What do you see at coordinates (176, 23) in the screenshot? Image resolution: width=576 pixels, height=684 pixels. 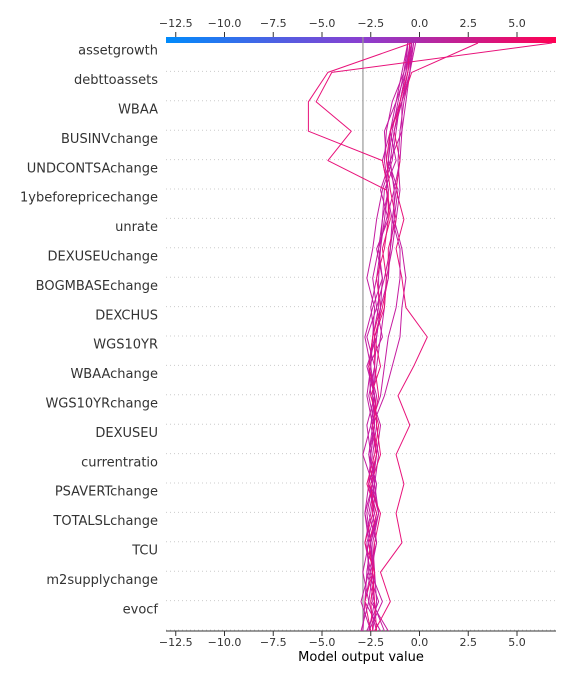 I see `top-tick-label: −12.5` at bounding box center [176, 23].